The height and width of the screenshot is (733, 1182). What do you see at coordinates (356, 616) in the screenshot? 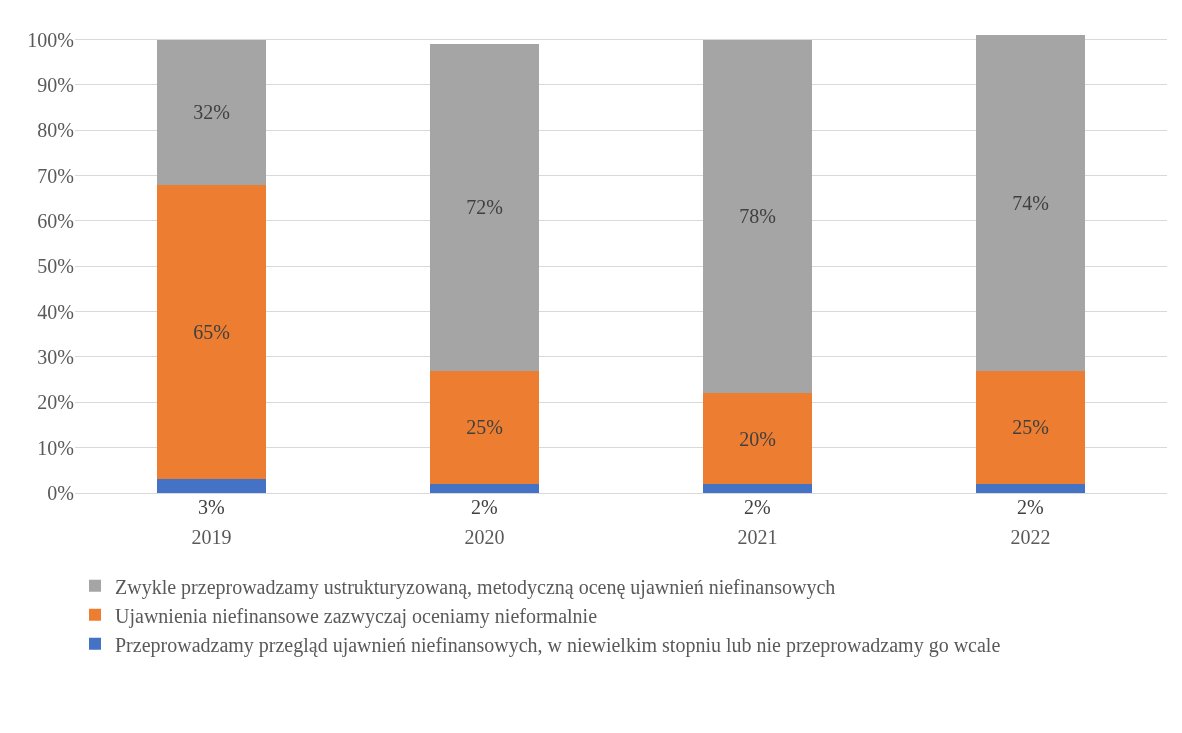
I see `legend-label: Ujawnienia niefinansowe zazwyczaj oceniamy nieformalnie` at bounding box center [356, 616].